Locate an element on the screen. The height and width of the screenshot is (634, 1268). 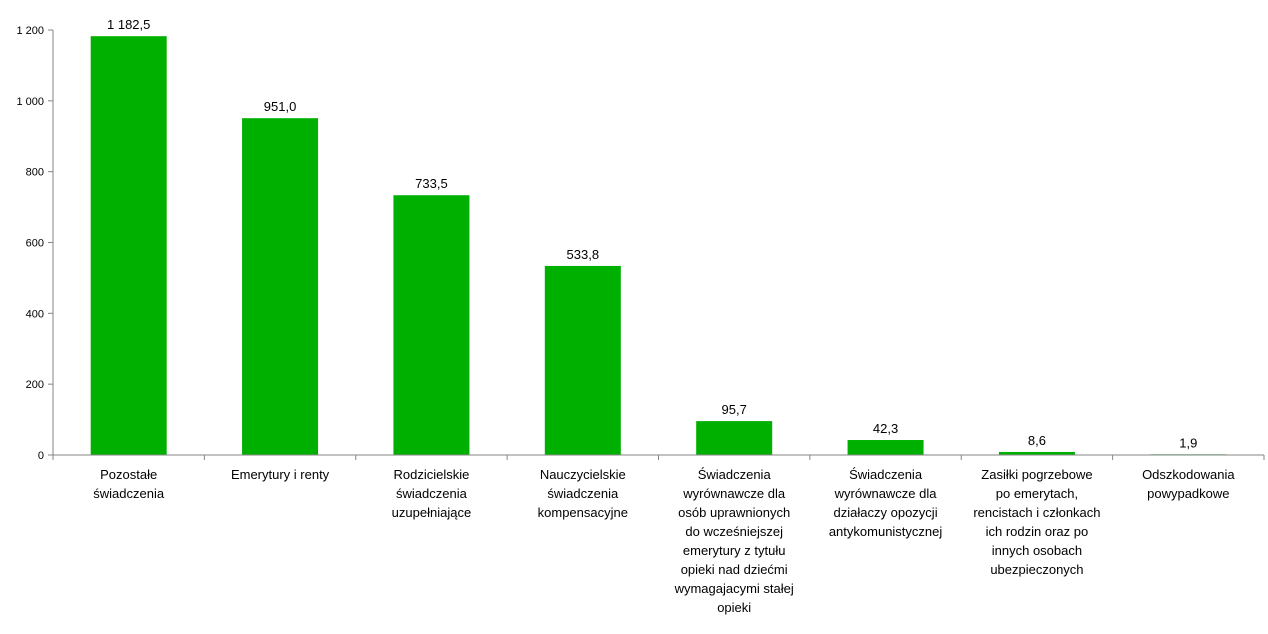
data-label: 8,6 is located at coordinates (1037, 440).